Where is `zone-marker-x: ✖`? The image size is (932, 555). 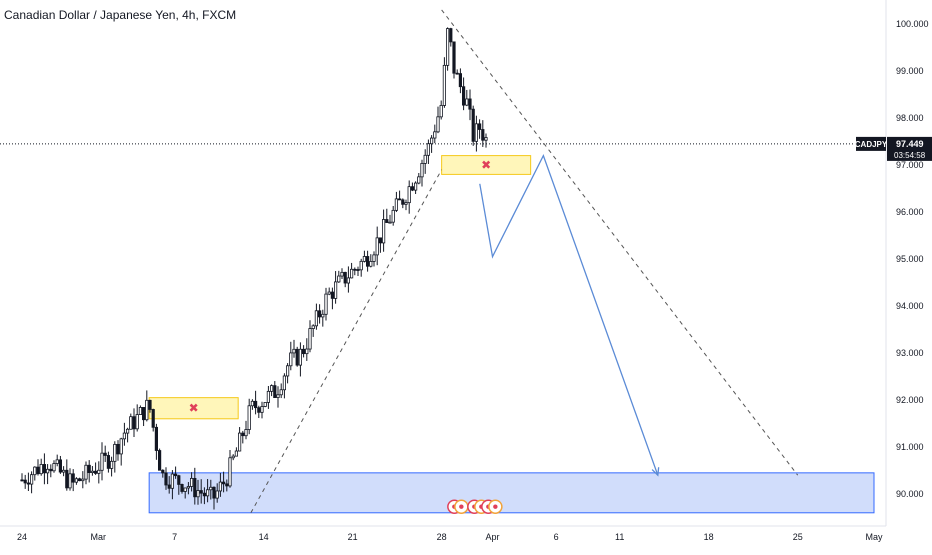 zone-marker-x: ✖ is located at coordinates (486, 165).